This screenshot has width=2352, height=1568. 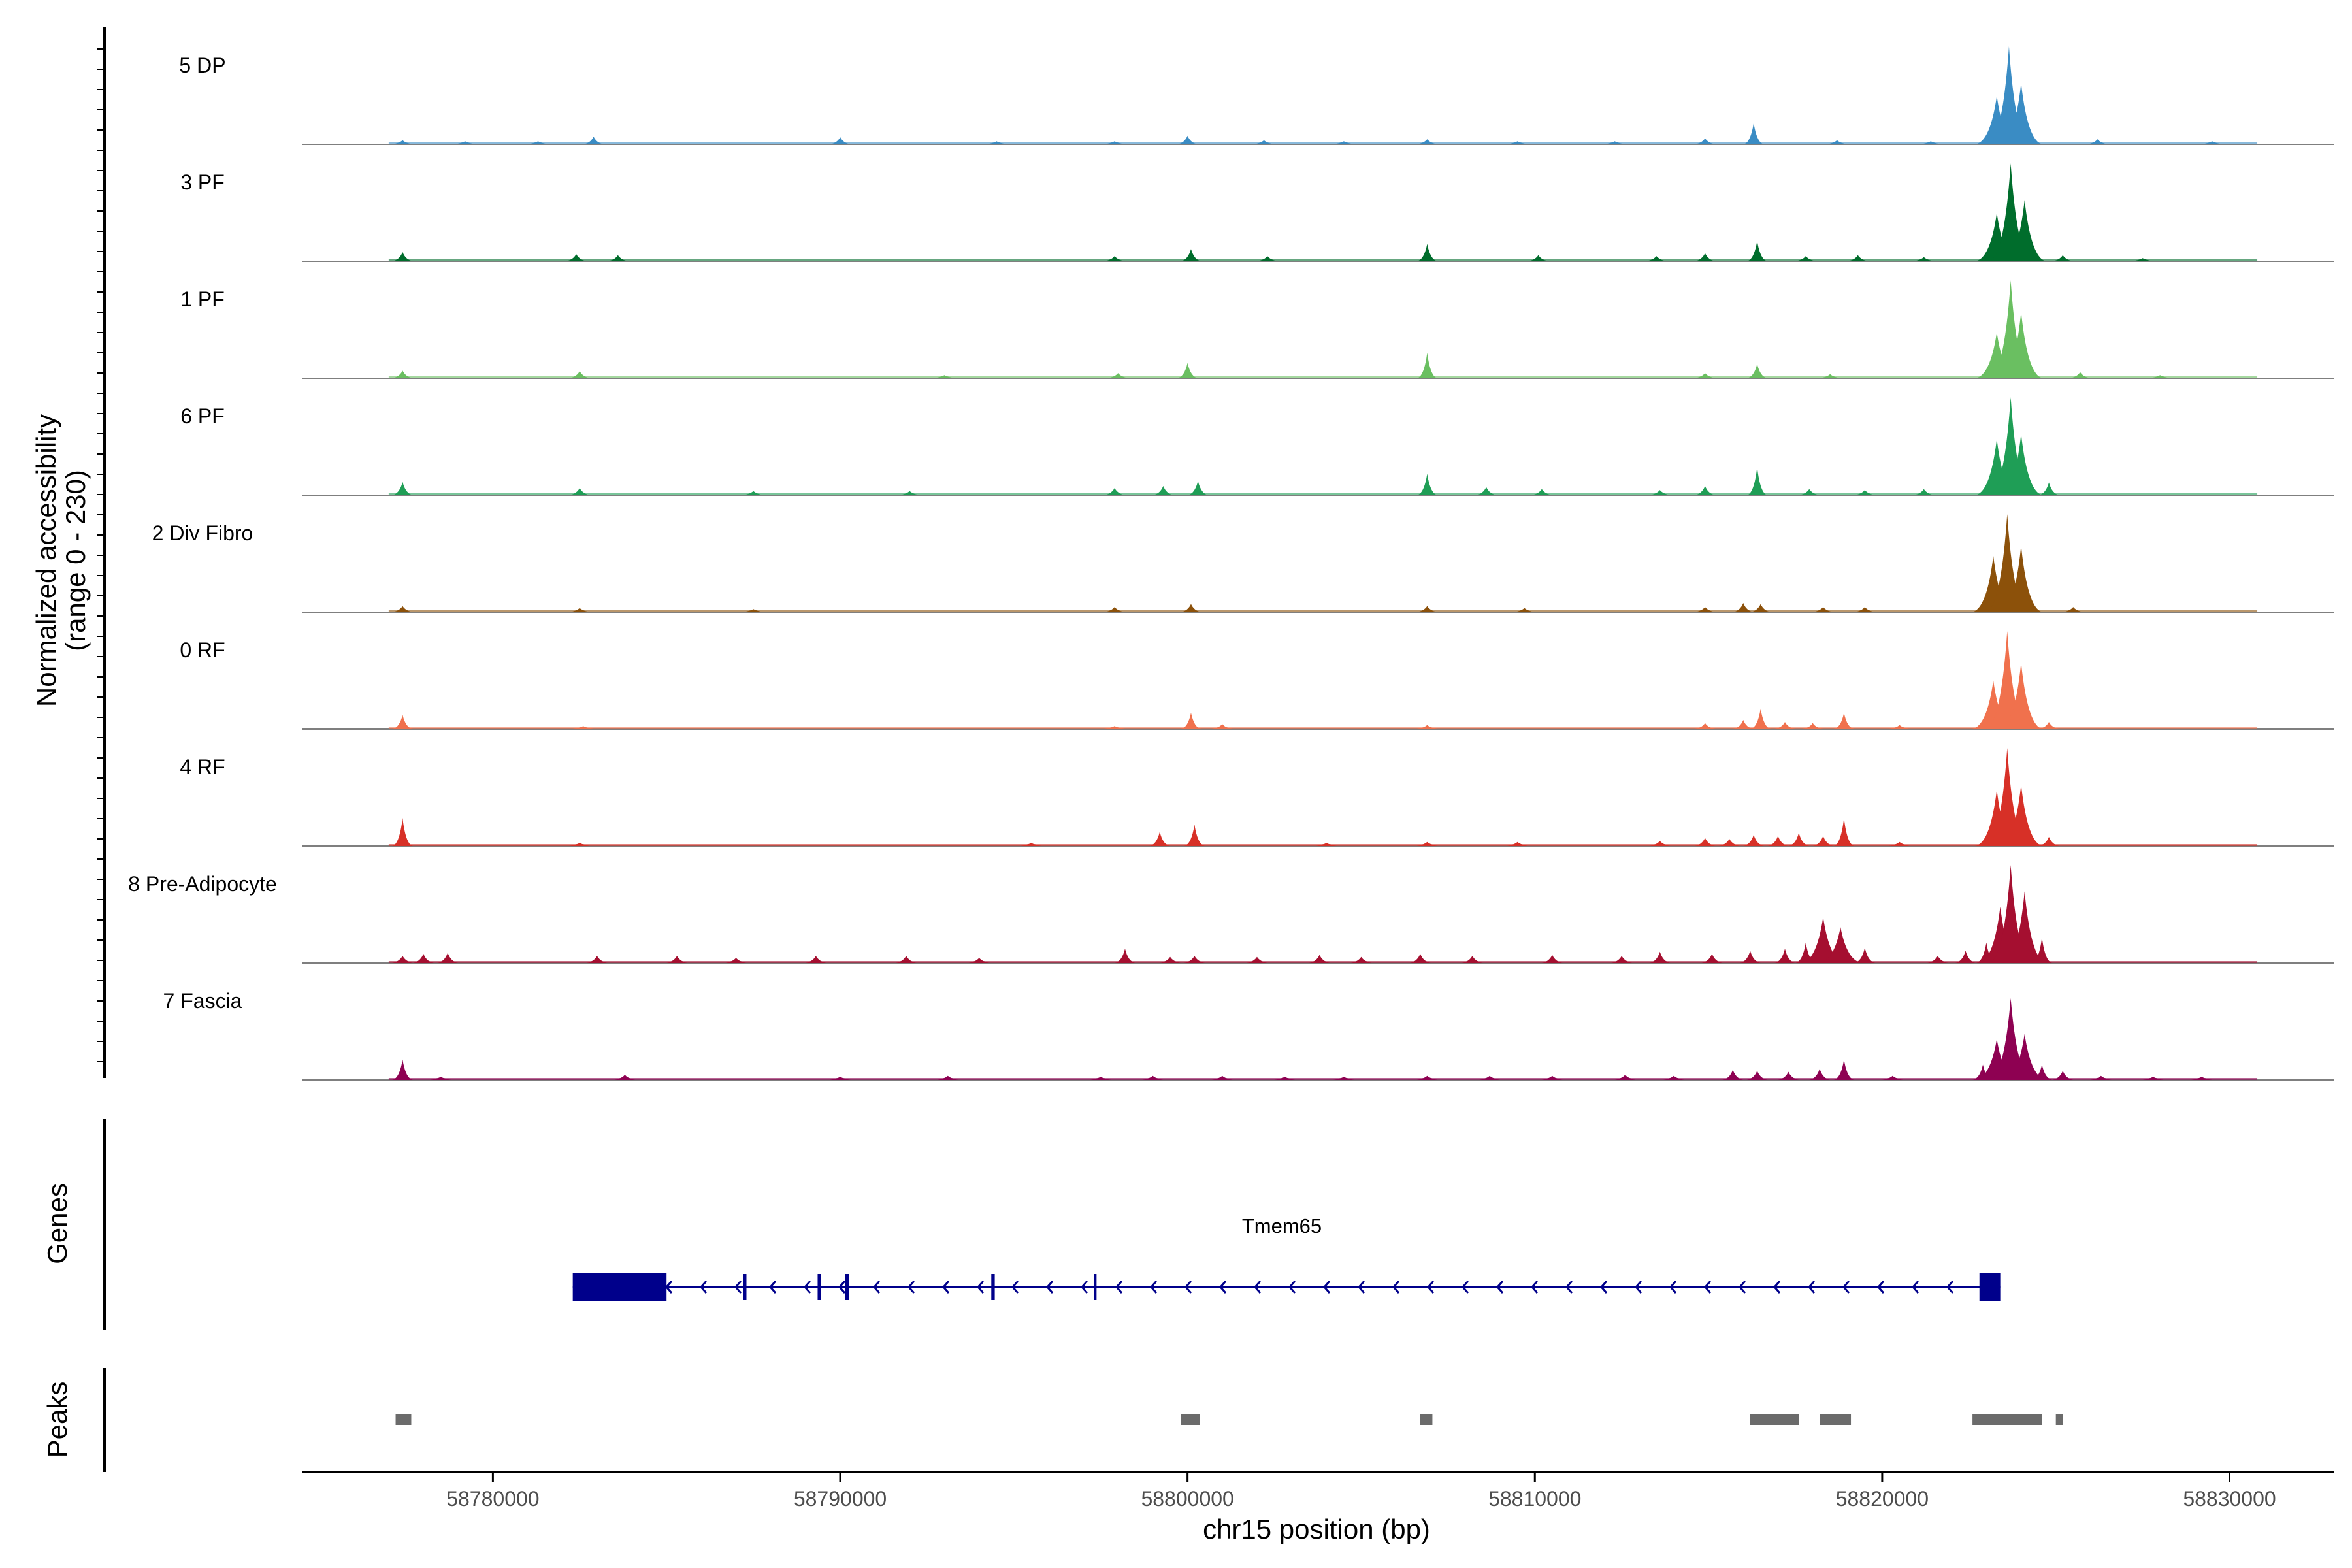 I want to click on x-axis-title: chr15 position (bp), so click(x=1316, y=1529).